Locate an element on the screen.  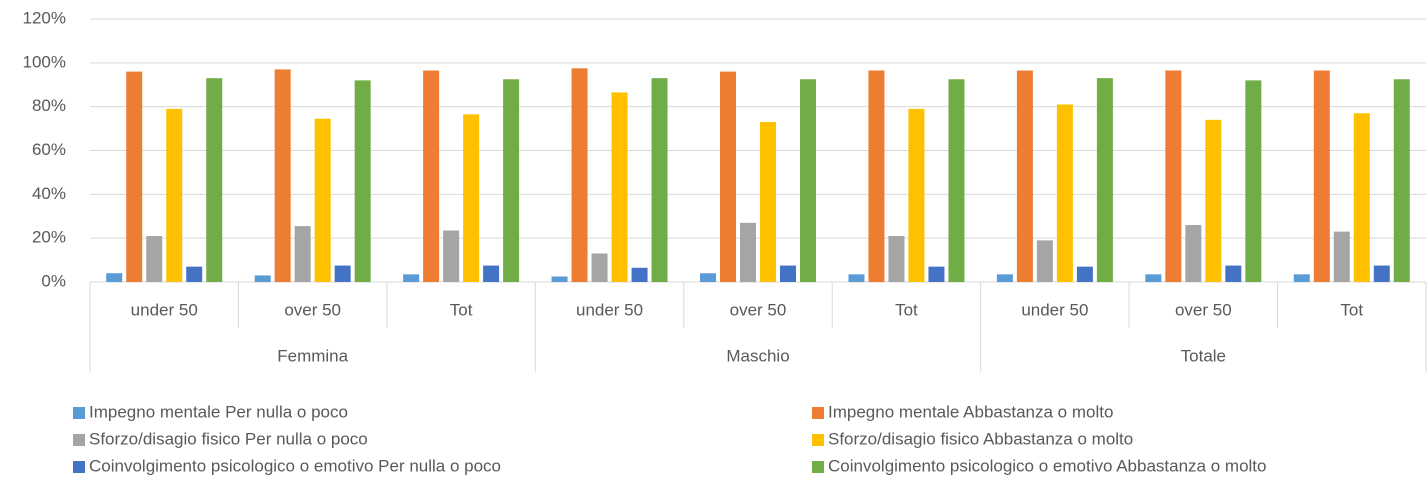
y-tick-label: 60% is located at coordinates (49, 149).